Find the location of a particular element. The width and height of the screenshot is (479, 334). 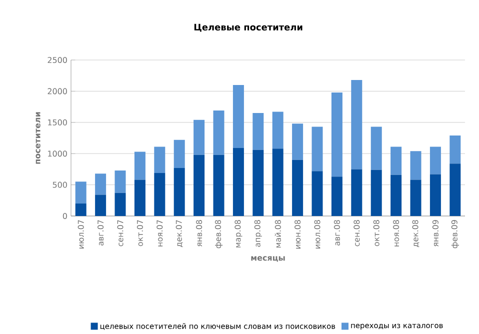

chart-title: Целевые посетители is located at coordinates (248, 28).